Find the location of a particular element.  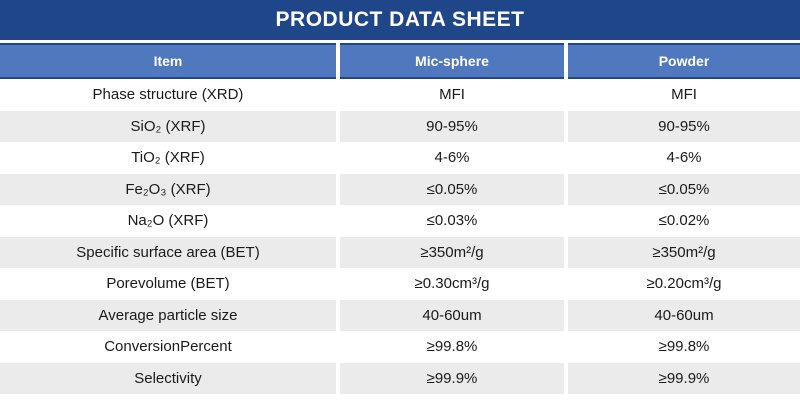

powder-cell: ≥99.8% is located at coordinates (682, 347).